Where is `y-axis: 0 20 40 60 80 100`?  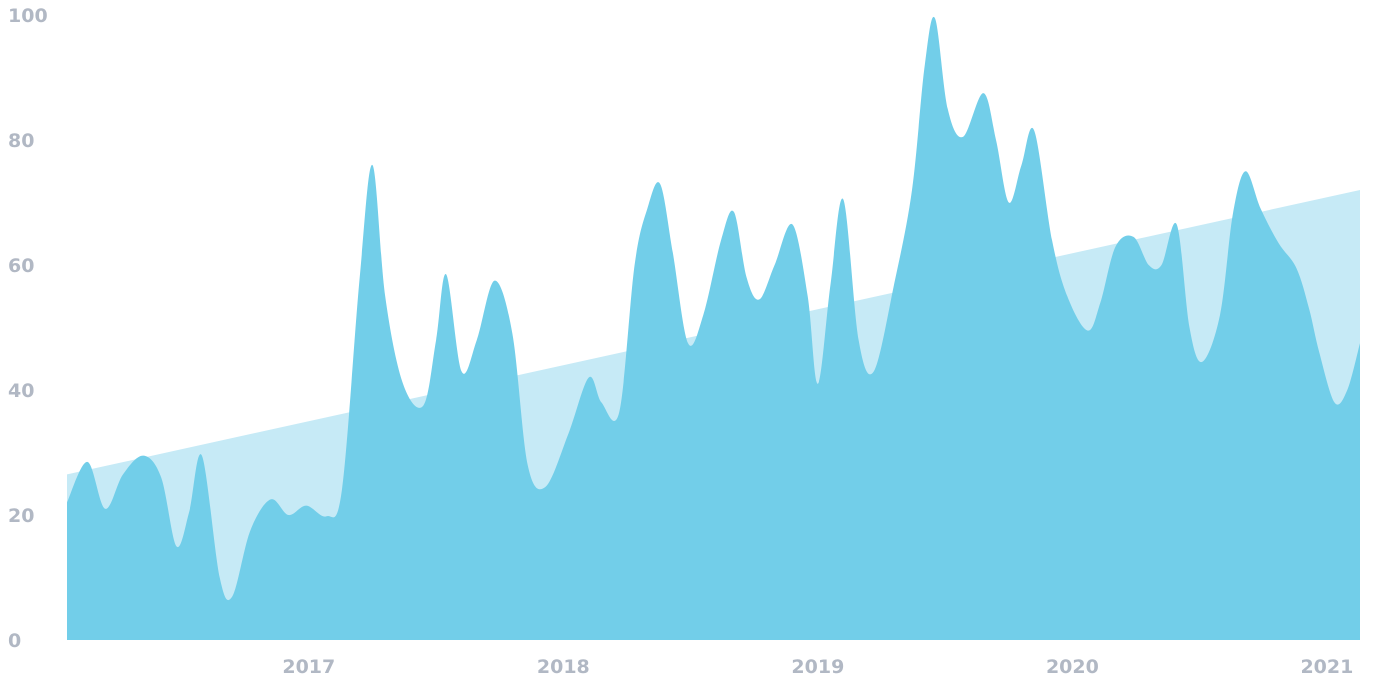 y-axis: 0 20 40 60 80 100 is located at coordinates (28, 328).